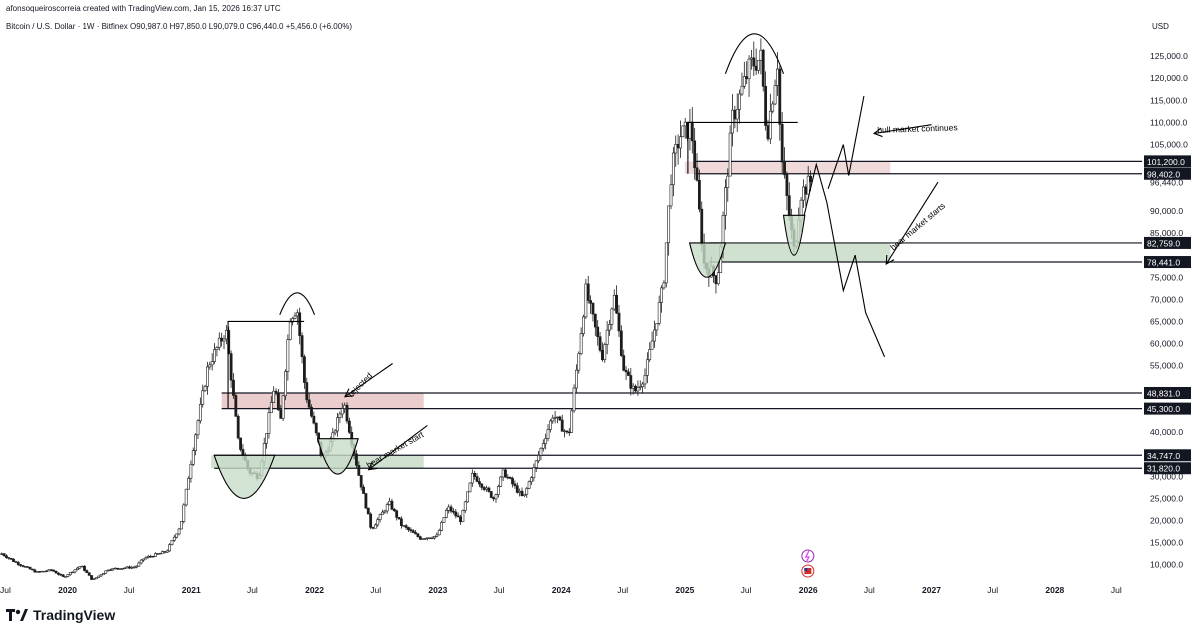 The width and height of the screenshot is (1200, 633). Describe the element at coordinates (917, 128) in the screenshot. I see `annotation-text-2: bull market continues` at that location.